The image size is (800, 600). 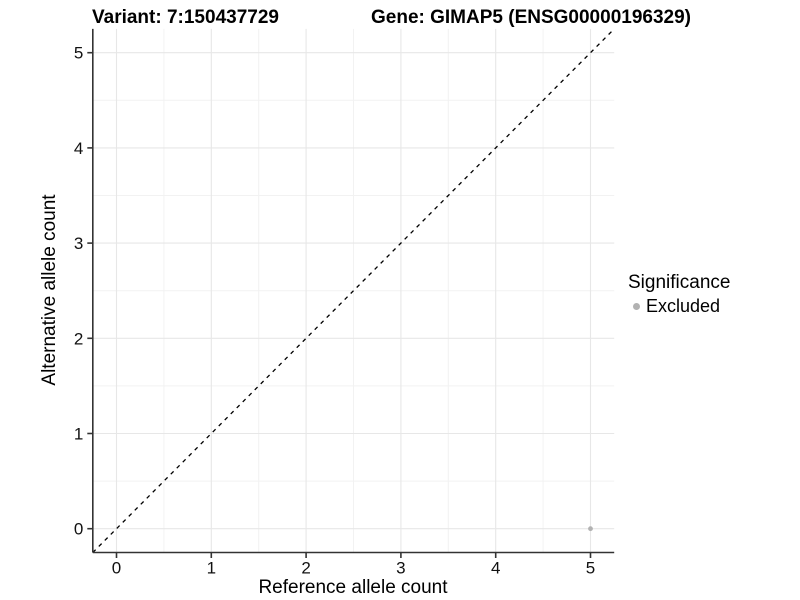 I want to click on y-tick-label: 4, so click(x=78, y=148).